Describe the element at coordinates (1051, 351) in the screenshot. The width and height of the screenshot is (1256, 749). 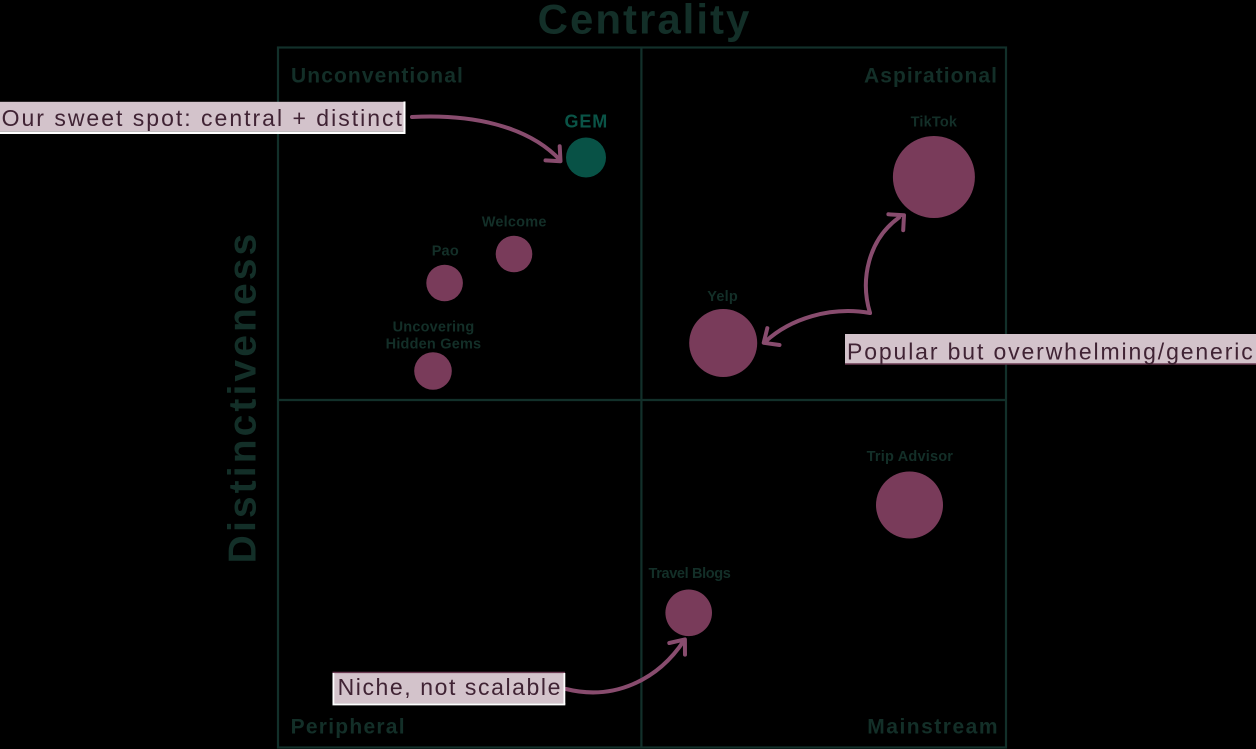
I see `svg-text:Popular but overwhelming/gener: Popular but overwhelming/generic` at that location.